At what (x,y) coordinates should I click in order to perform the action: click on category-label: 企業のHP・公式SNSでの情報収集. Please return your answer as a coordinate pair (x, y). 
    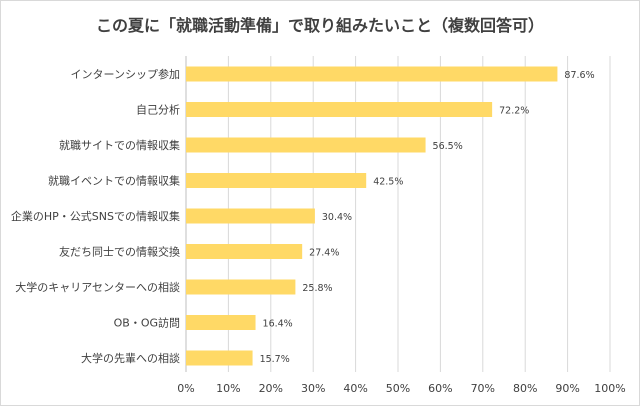
    Looking at the image, I should click on (95, 216).